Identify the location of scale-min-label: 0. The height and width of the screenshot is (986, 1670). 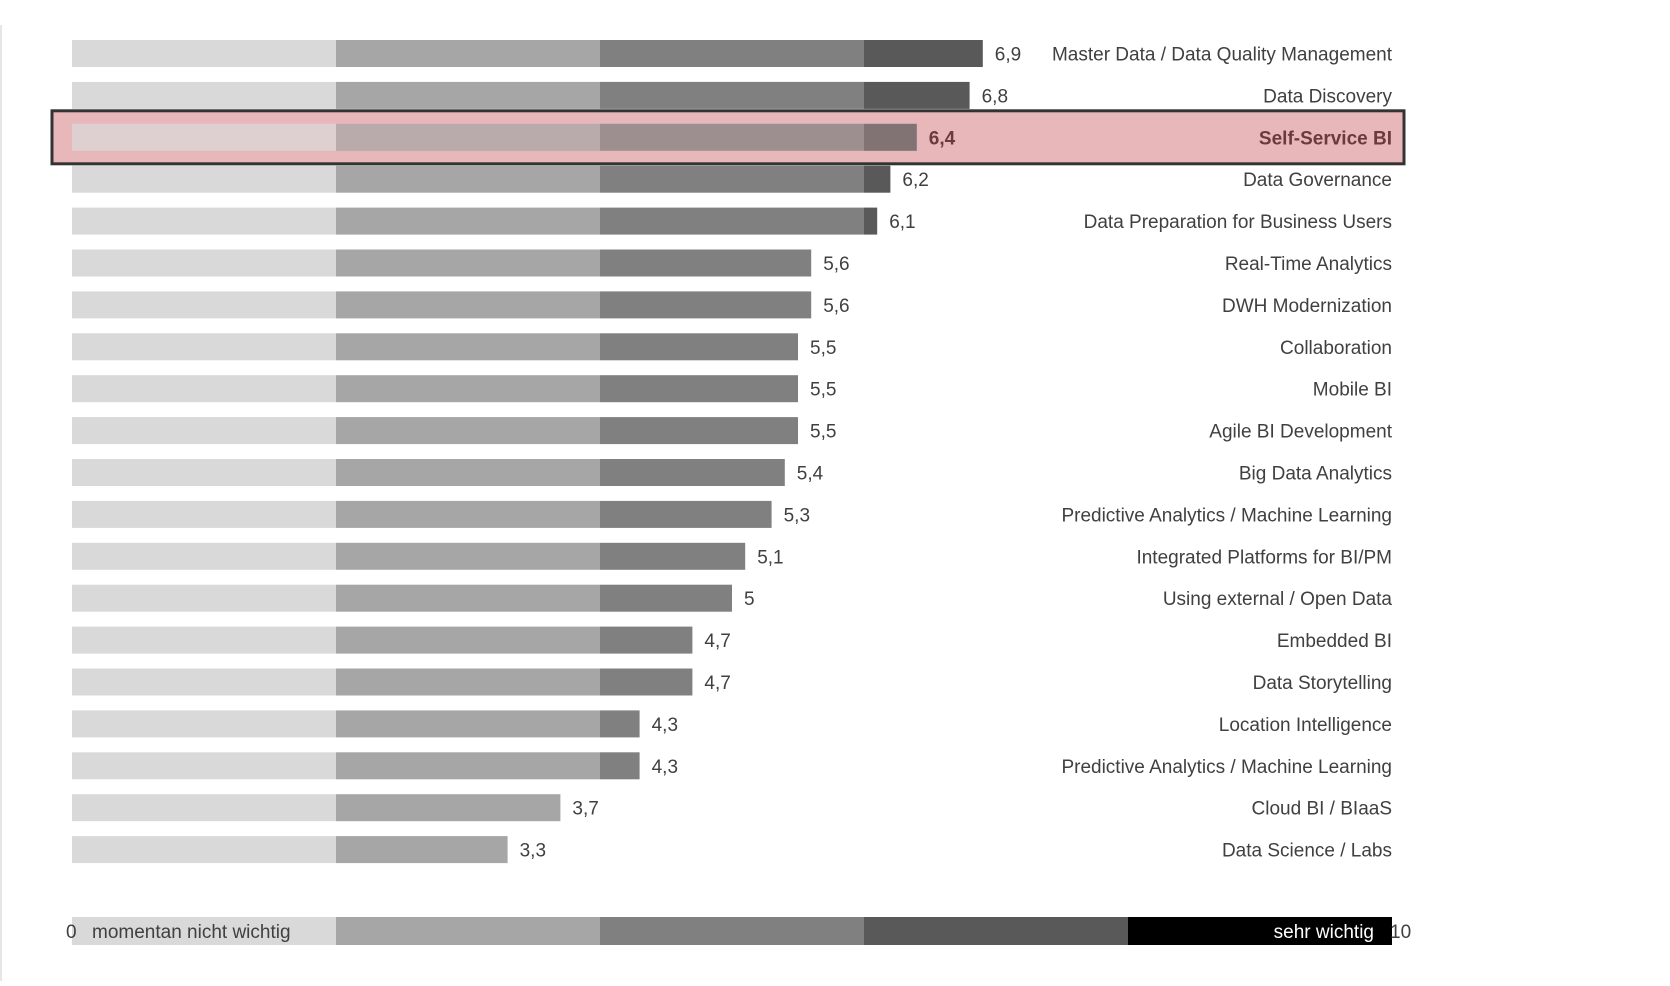
(71, 932).